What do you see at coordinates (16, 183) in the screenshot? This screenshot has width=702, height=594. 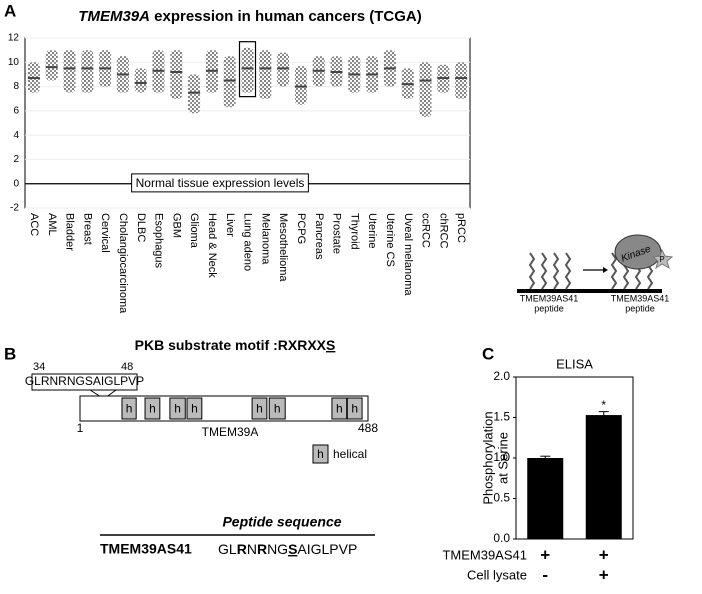 I see `y-tick-label: 0` at bounding box center [16, 183].